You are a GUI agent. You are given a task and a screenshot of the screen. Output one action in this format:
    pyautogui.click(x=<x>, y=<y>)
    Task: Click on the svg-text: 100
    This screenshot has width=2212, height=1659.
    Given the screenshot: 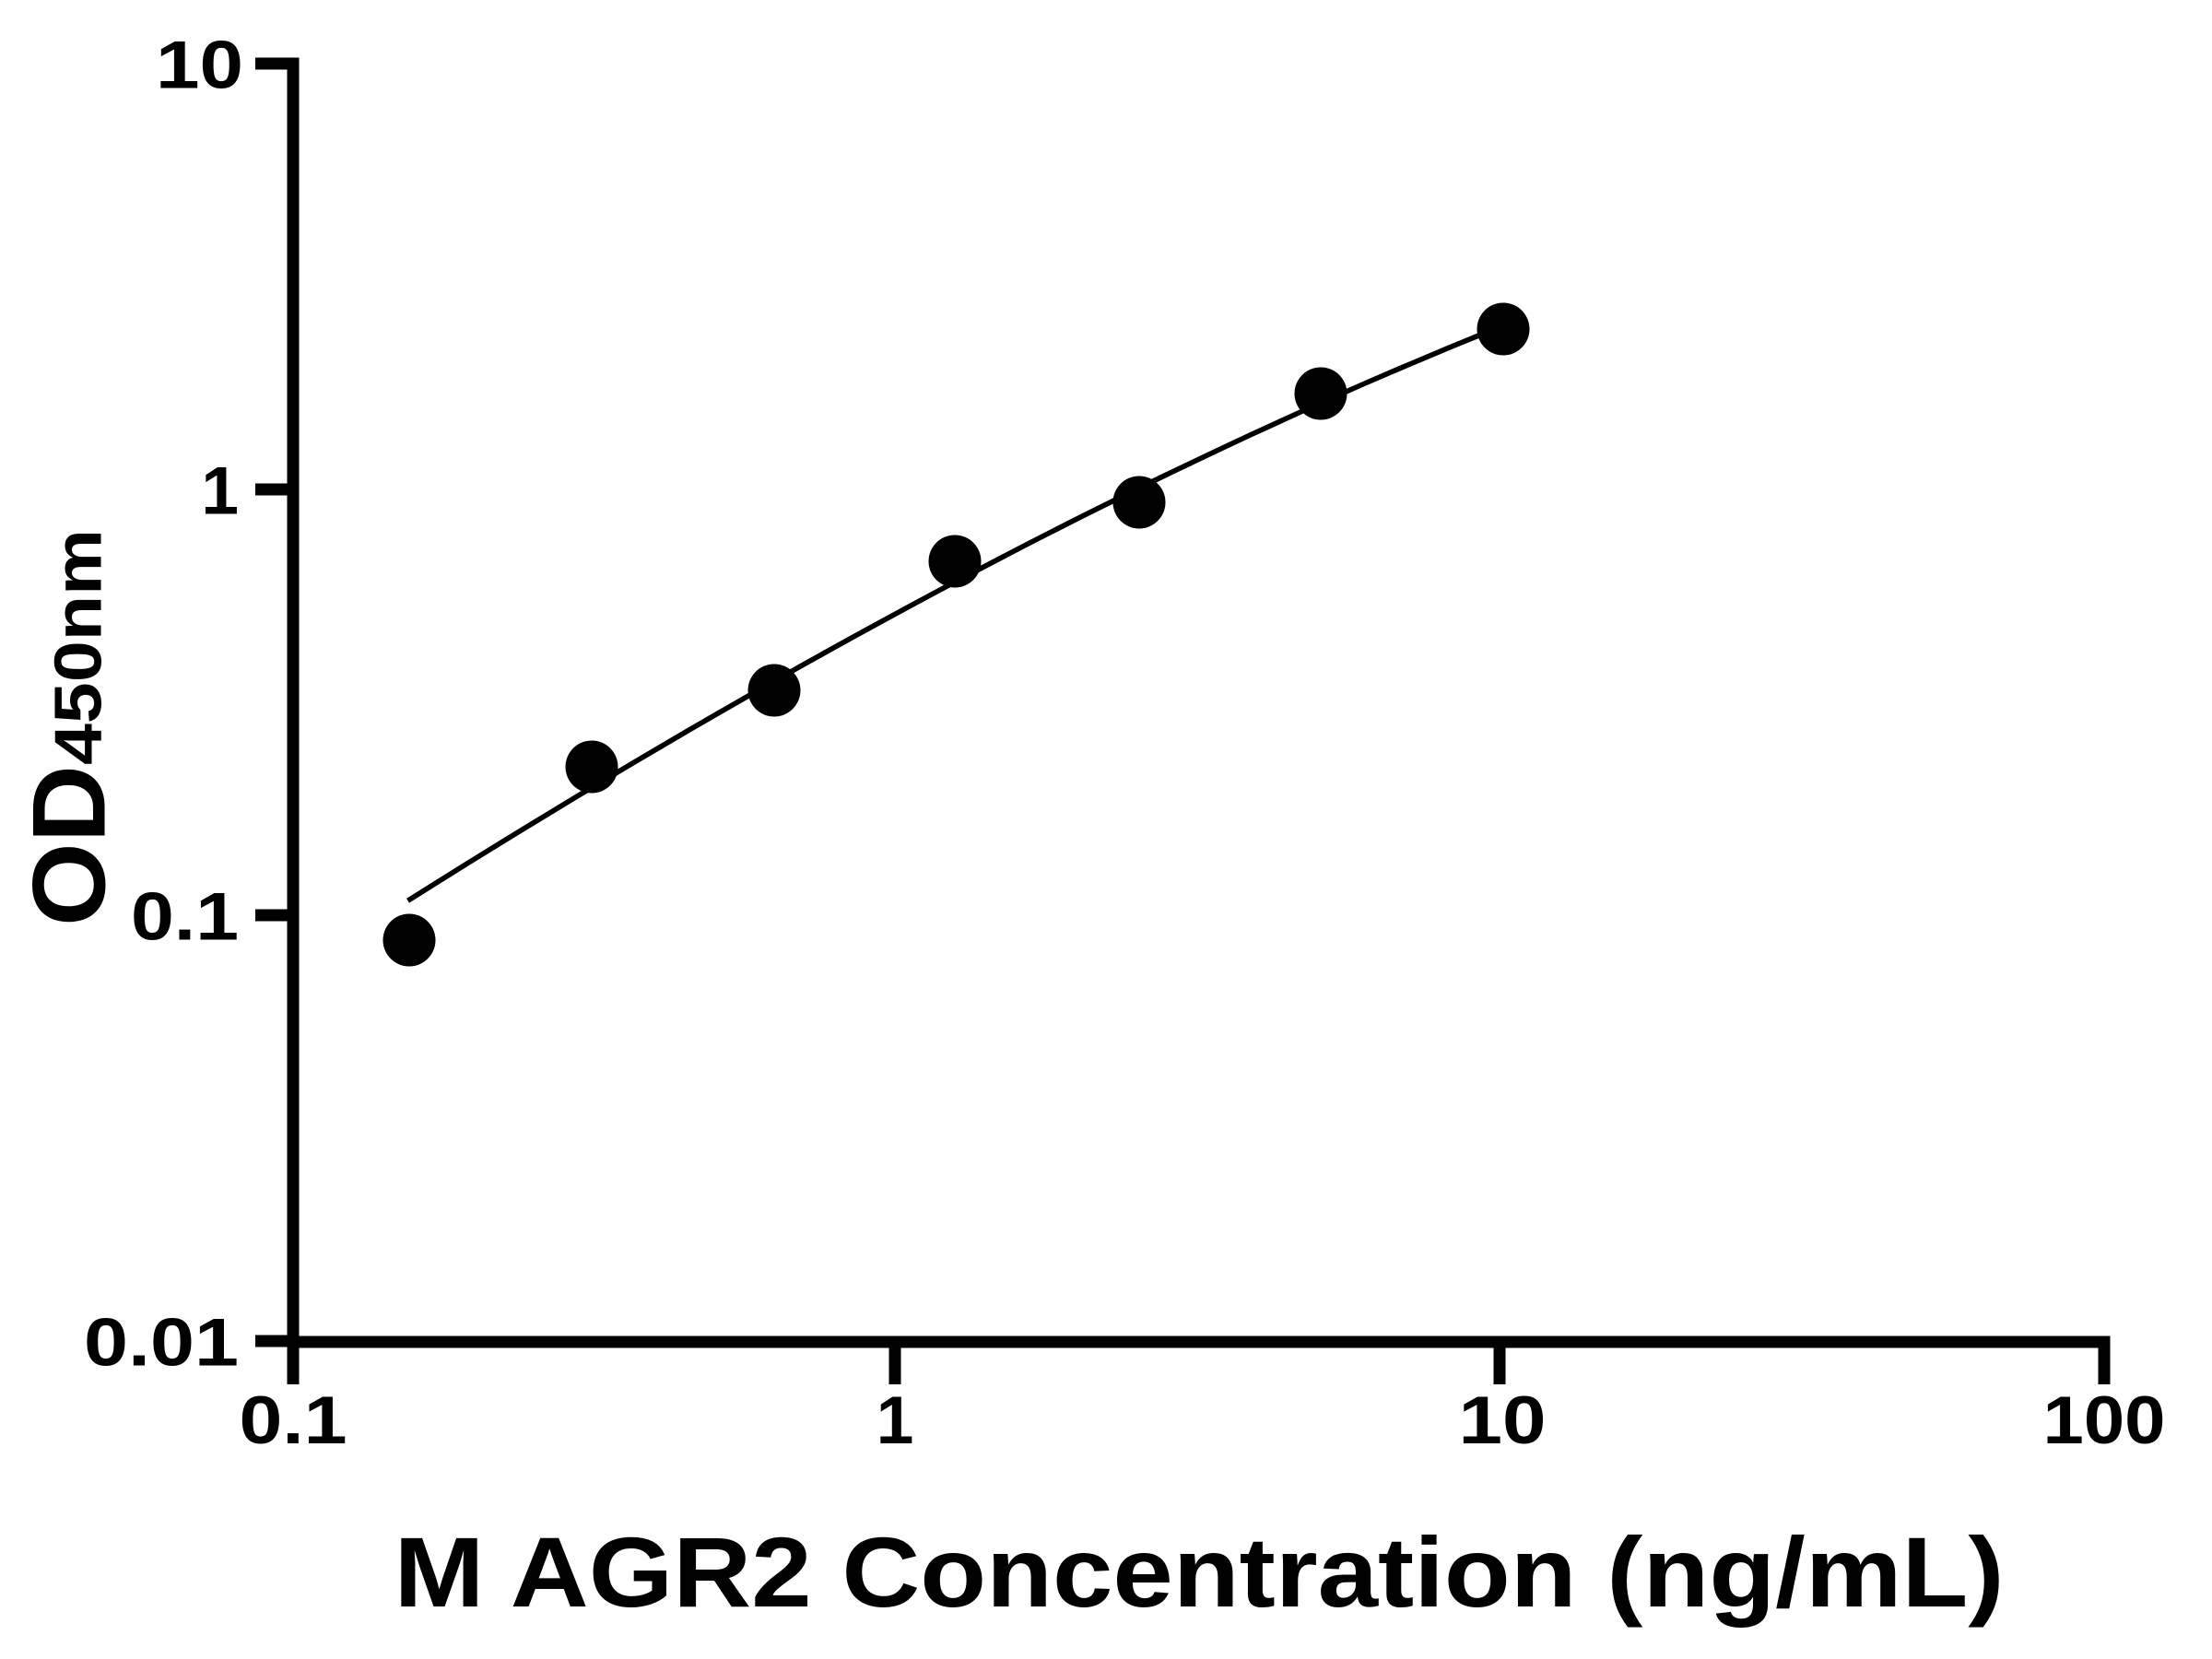 What is the action you would take?
    pyautogui.click(x=2104, y=1420)
    